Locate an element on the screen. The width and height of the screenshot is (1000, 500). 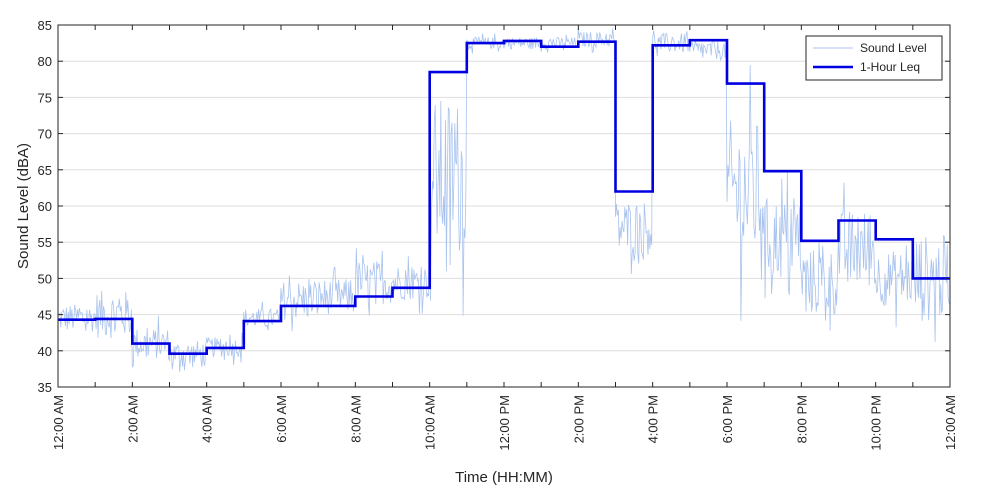
y-tick-label: 70 is located at coordinates (45, 134).